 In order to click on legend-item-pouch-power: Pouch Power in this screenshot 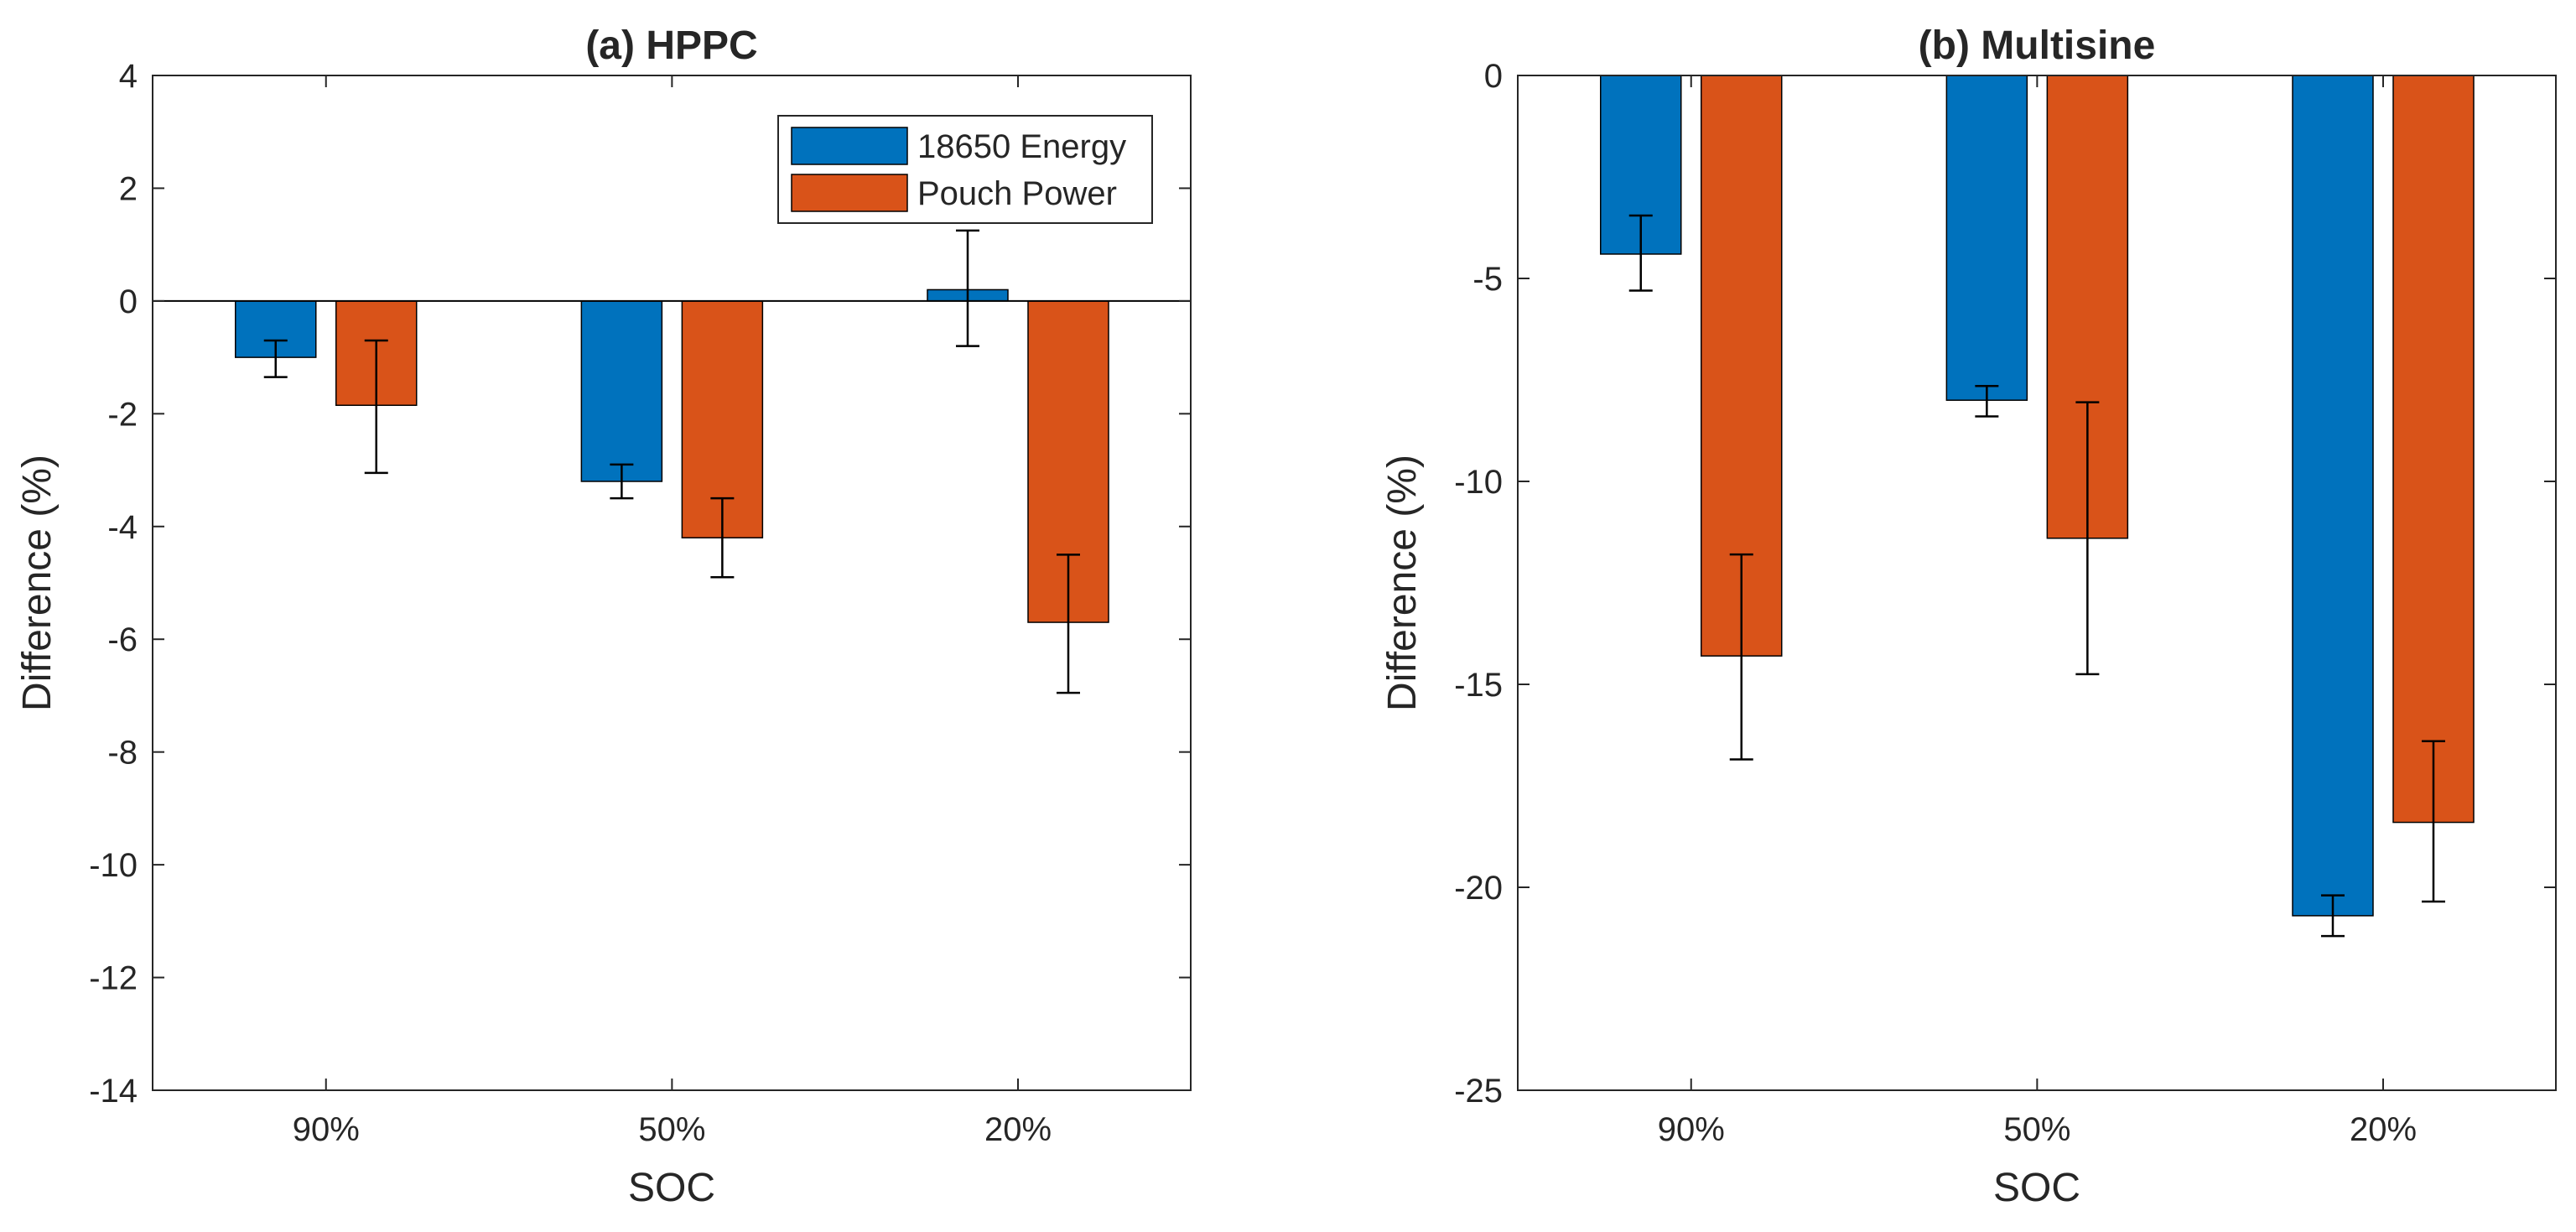, I will do `click(954, 193)`.